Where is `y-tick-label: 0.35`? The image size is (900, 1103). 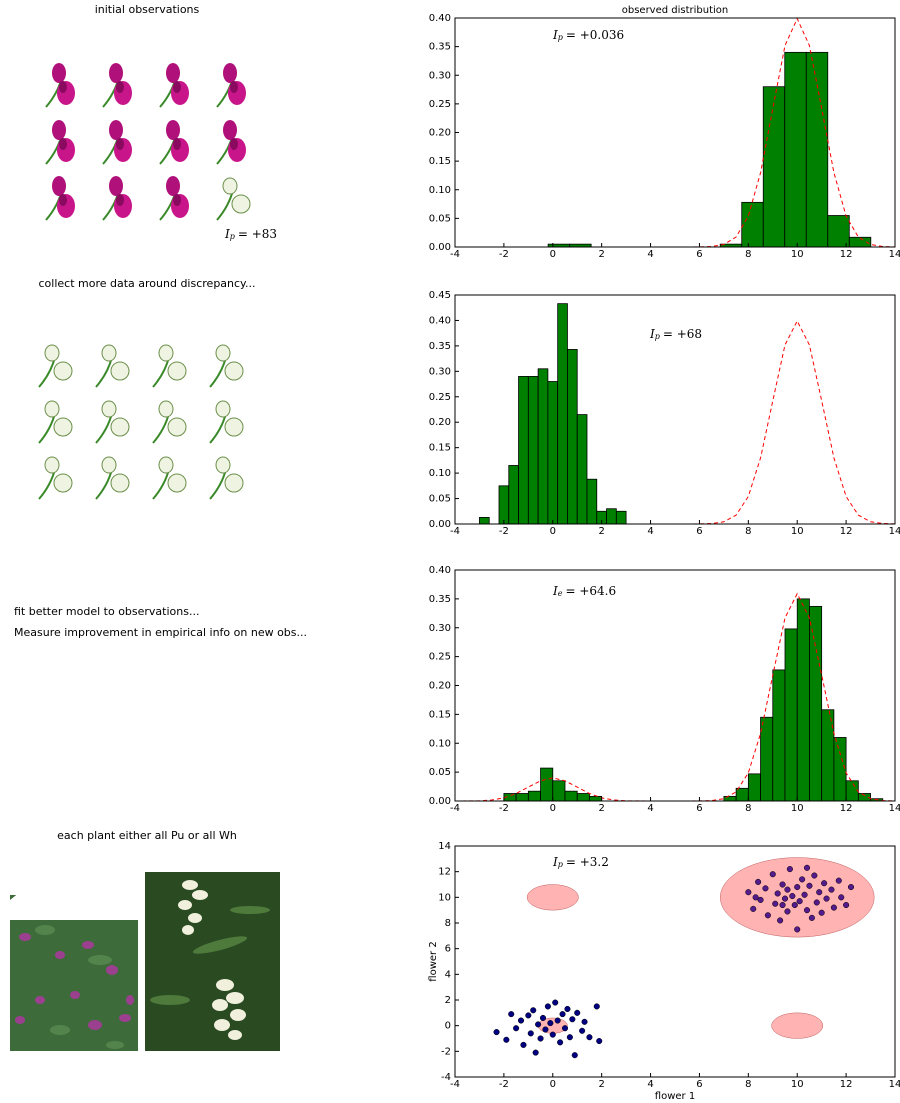 y-tick-label: 0.35 is located at coordinates (440, 346).